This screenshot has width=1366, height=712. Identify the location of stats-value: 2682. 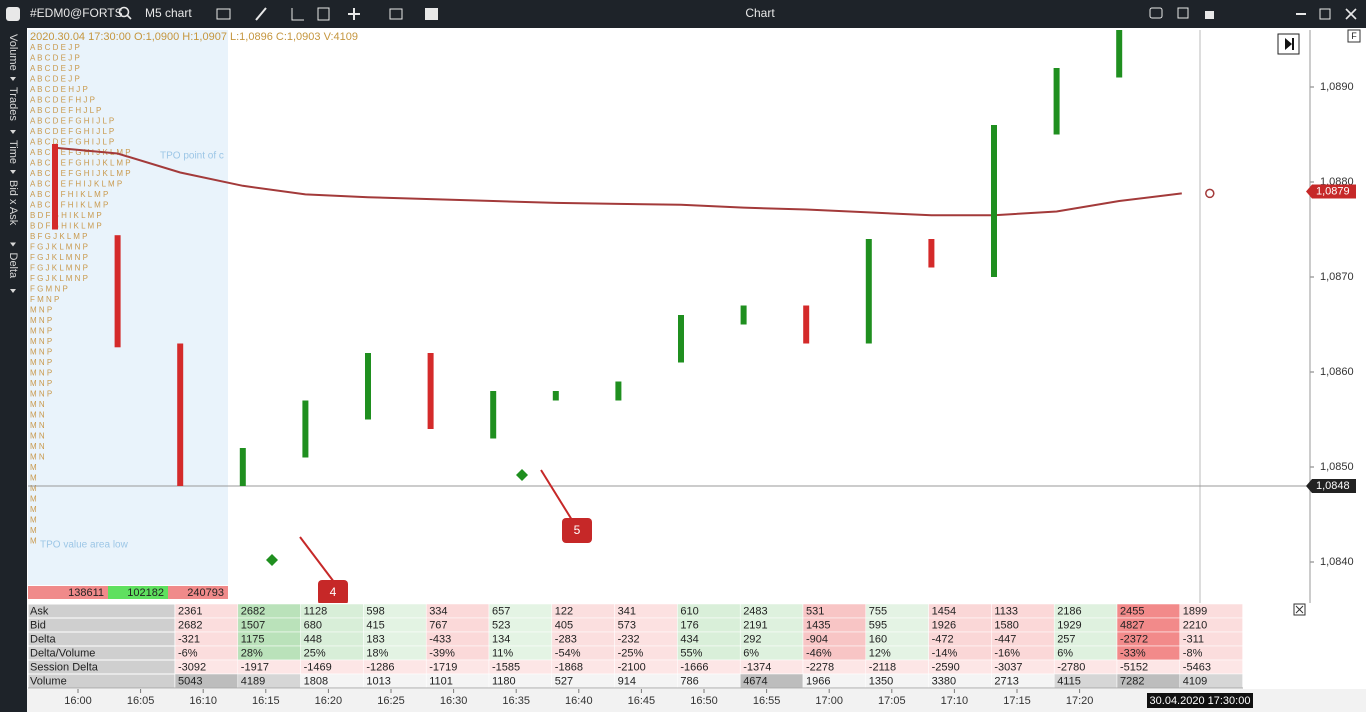
(253, 611).